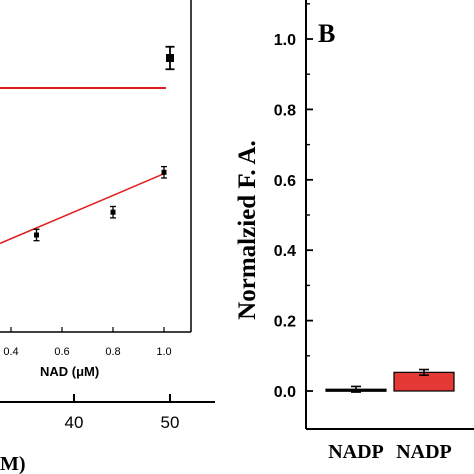 The image size is (474, 474). What do you see at coordinates (163, 352) in the screenshot?
I see `inset-x-tick-label: 1.0` at bounding box center [163, 352].